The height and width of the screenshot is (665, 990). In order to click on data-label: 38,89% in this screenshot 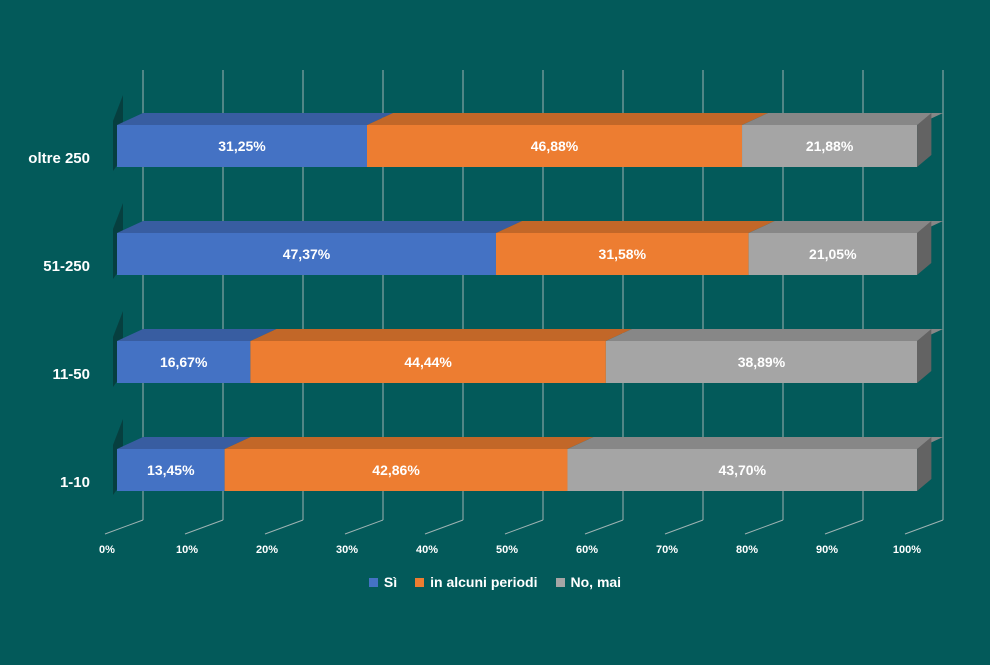, I will do `click(762, 362)`.